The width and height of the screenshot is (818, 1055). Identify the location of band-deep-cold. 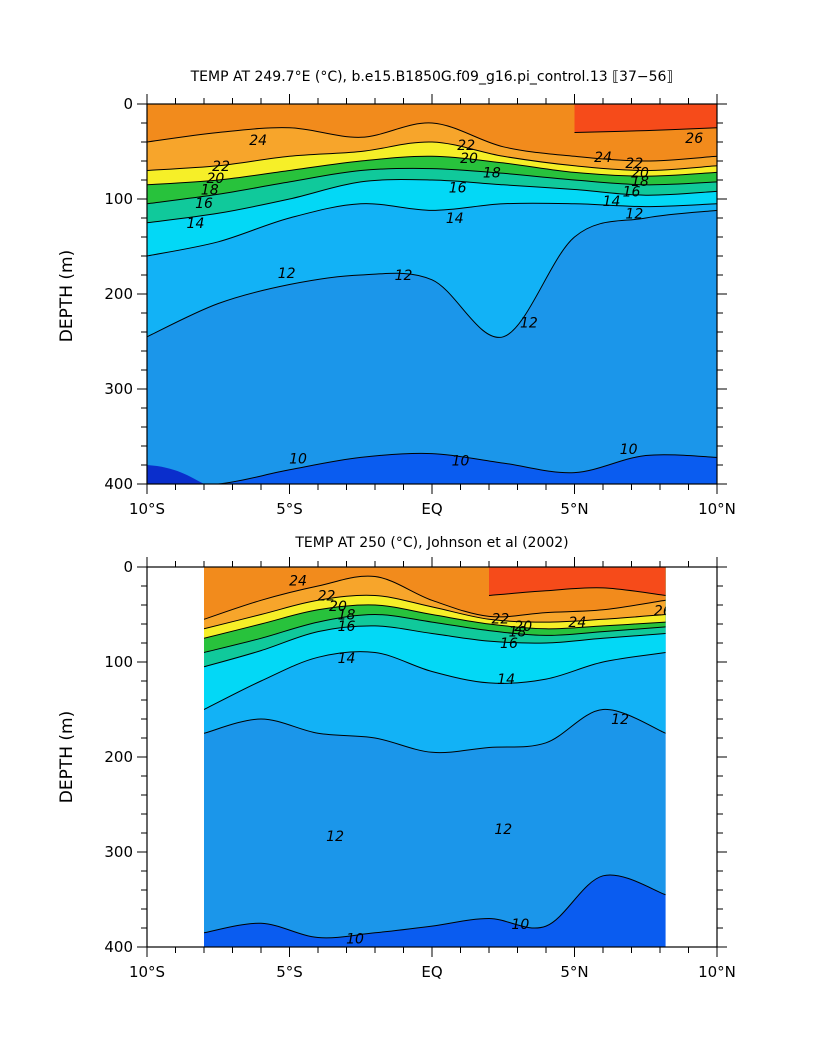
(175, 474).